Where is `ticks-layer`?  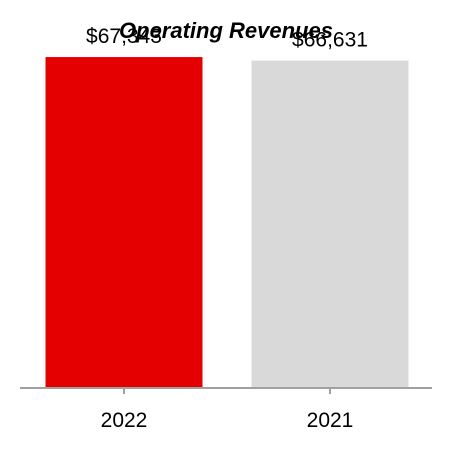 ticks-layer is located at coordinates (227, 391).